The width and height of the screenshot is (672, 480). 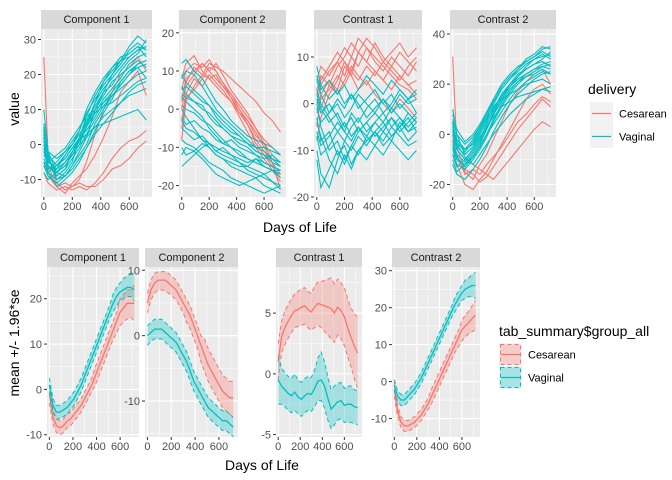 What do you see at coordinates (574, 331) in the screenshot?
I see `bottom-legend-title: tab_summary$group_all` at bounding box center [574, 331].